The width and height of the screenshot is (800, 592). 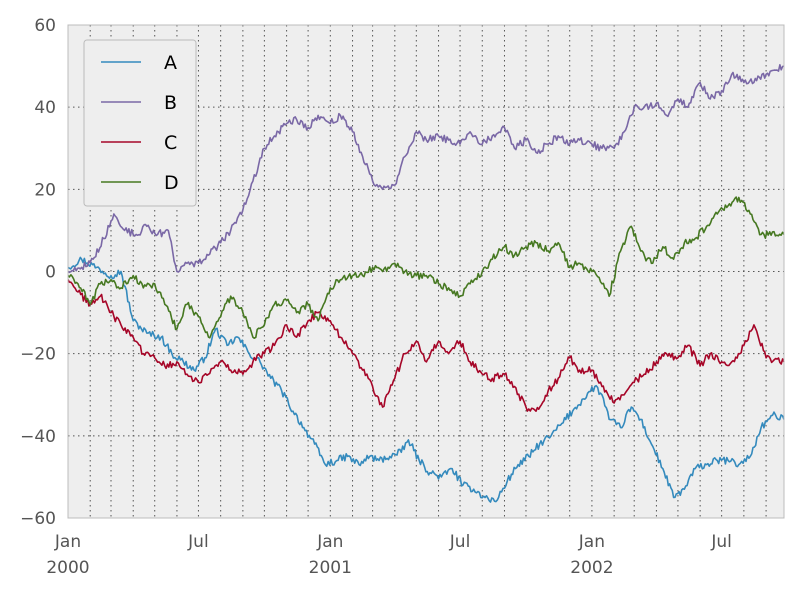 I want to click on x-tick-year-label: 2002, so click(x=591, y=568).